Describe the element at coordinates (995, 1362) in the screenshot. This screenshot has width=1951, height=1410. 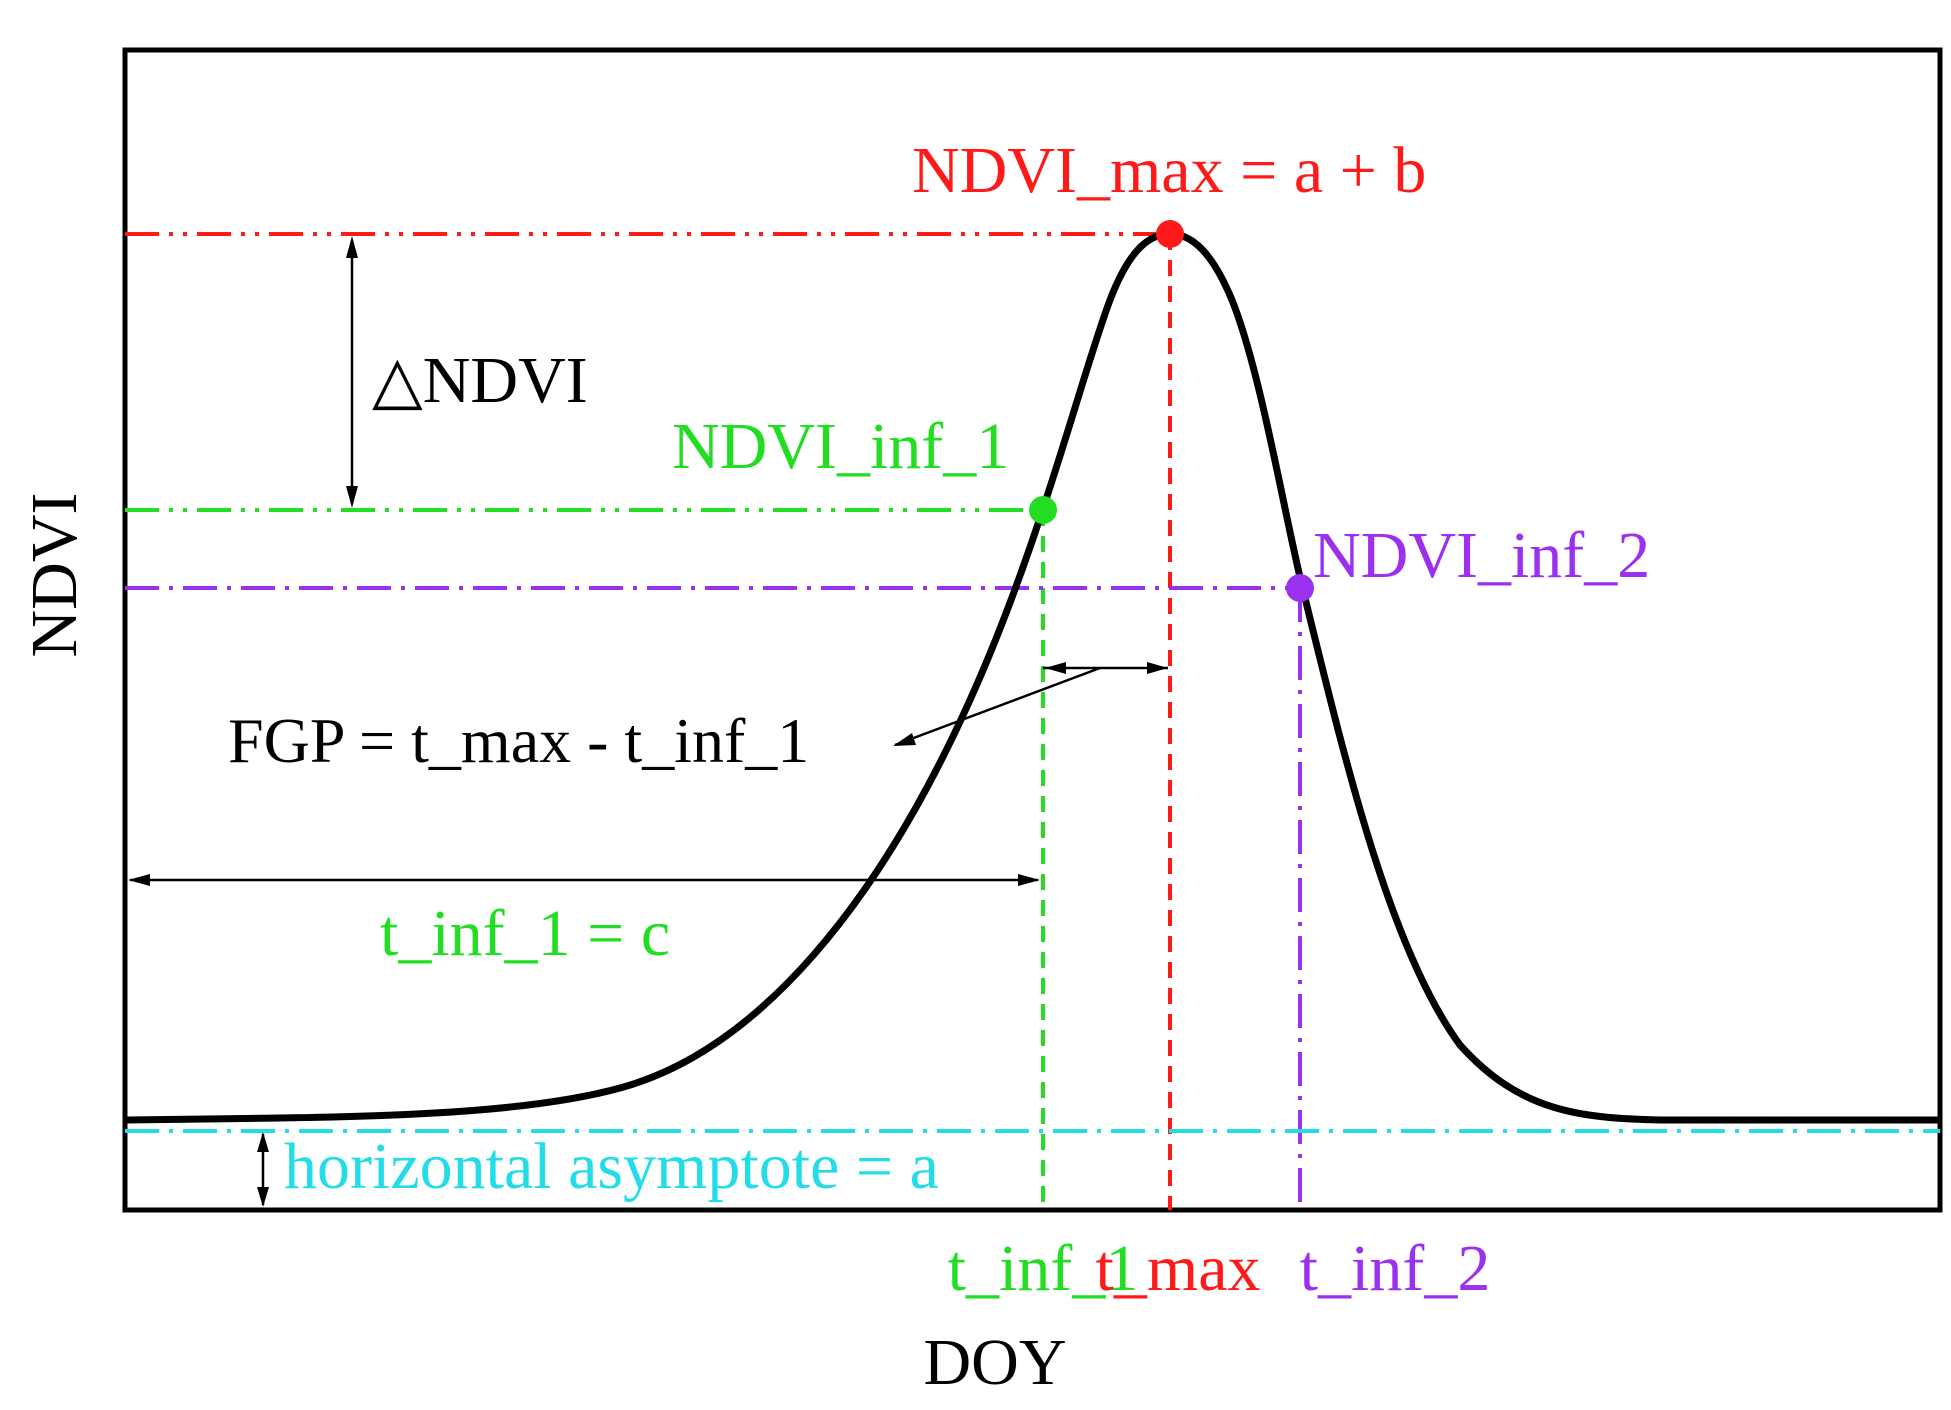
I see `x-axis-label: DOY` at that location.